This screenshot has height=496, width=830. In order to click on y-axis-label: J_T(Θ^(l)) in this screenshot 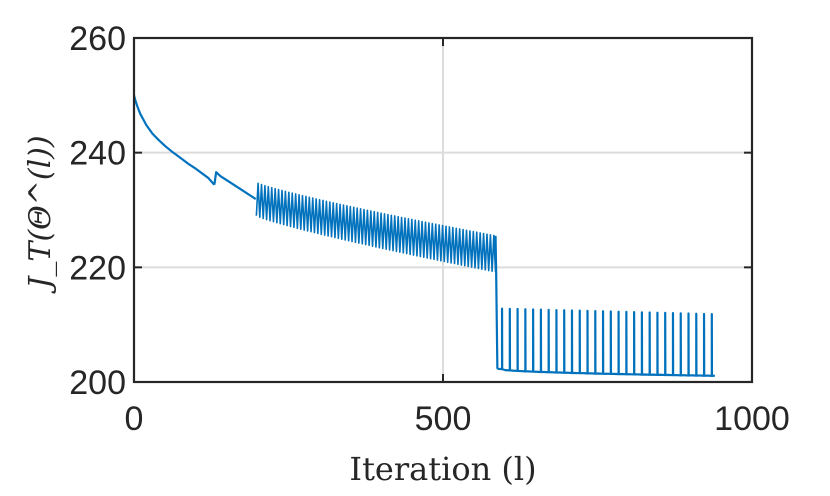, I will do `click(40, 214)`.